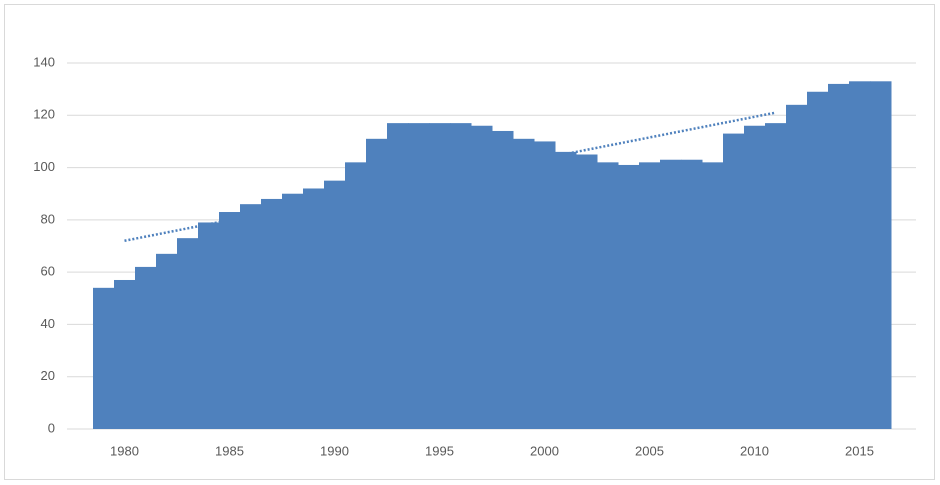 This screenshot has height=485, width=940. What do you see at coordinates (229, 450) in the screenshot?
I see `x-tick-label: 1985` at bounding box center [229, 450].